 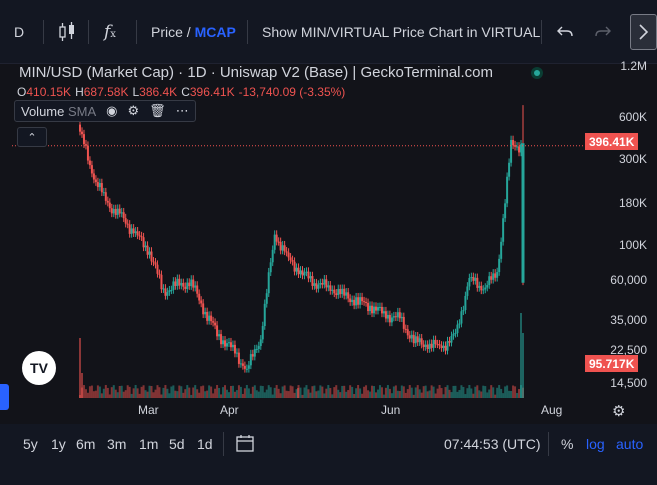 What do you see at coordinates (205, 444) in the screenshot?
I see `range-1d-button: 1d` at bounding box center [205, 444].